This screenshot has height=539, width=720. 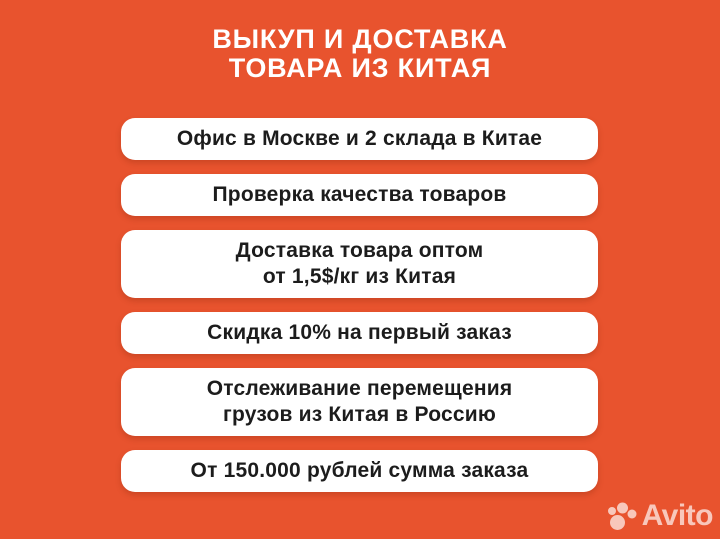 What do you see at coordinates (359, 195) in the screenshot?
I see `feature-card-quality-check: Проверка качества товаров` at bounding box center [359, 195].